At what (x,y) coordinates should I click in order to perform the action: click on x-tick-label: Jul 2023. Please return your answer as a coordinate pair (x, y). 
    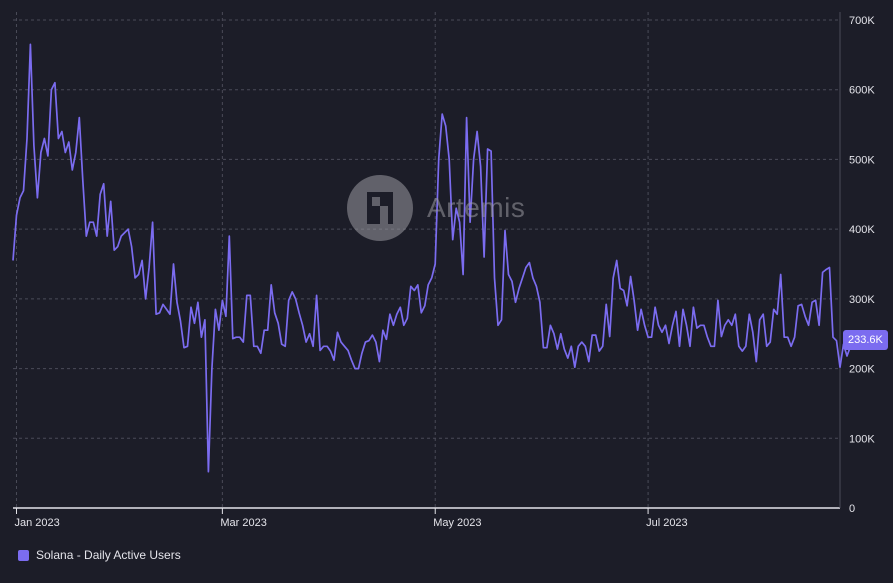
    Looking at the image, I should click on (667, 523).